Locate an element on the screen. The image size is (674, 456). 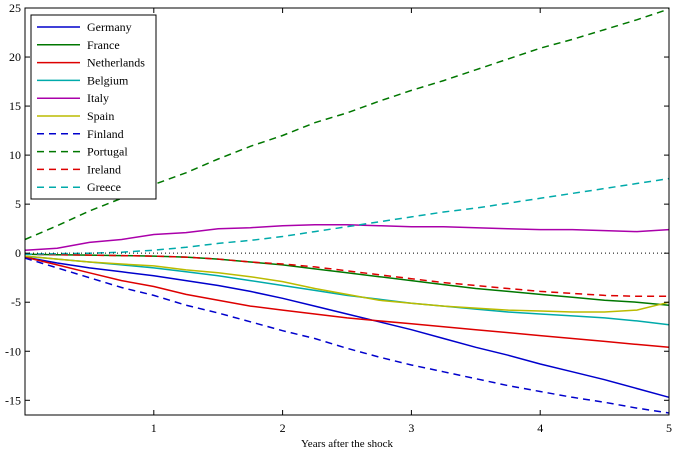
x-tick-label: 4 is located at coordinates (540, 428).